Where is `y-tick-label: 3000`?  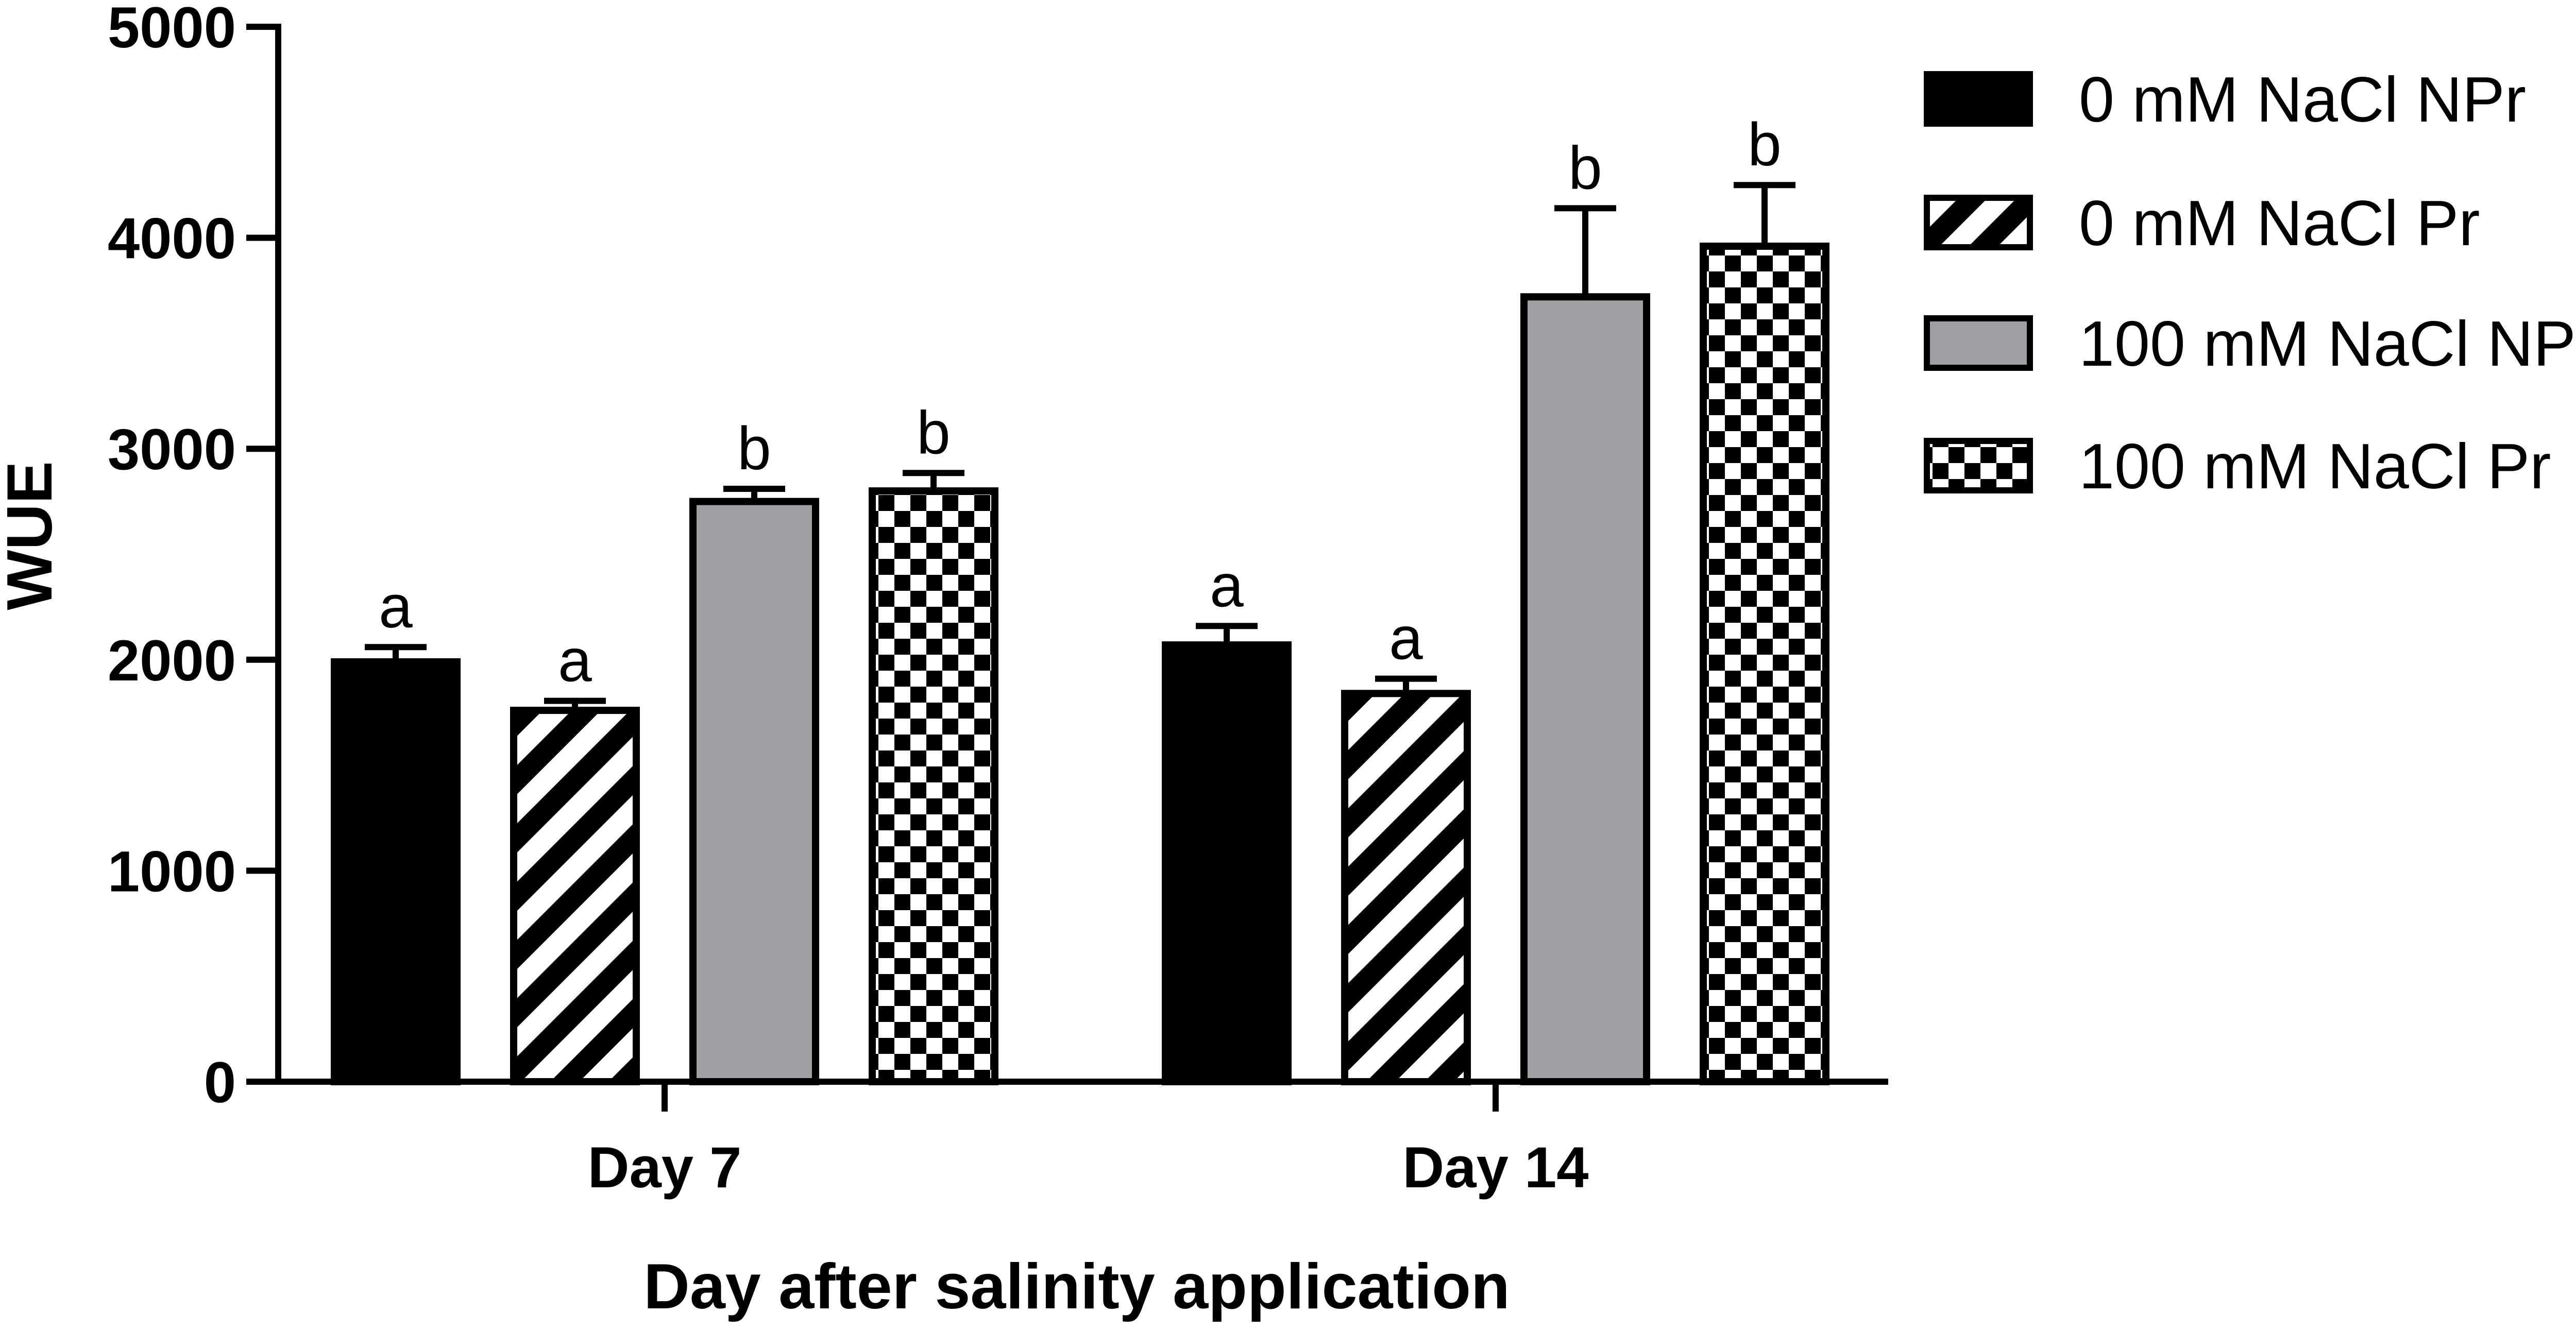
y-tick-label: 3000 is located at coordinates (172, 449).